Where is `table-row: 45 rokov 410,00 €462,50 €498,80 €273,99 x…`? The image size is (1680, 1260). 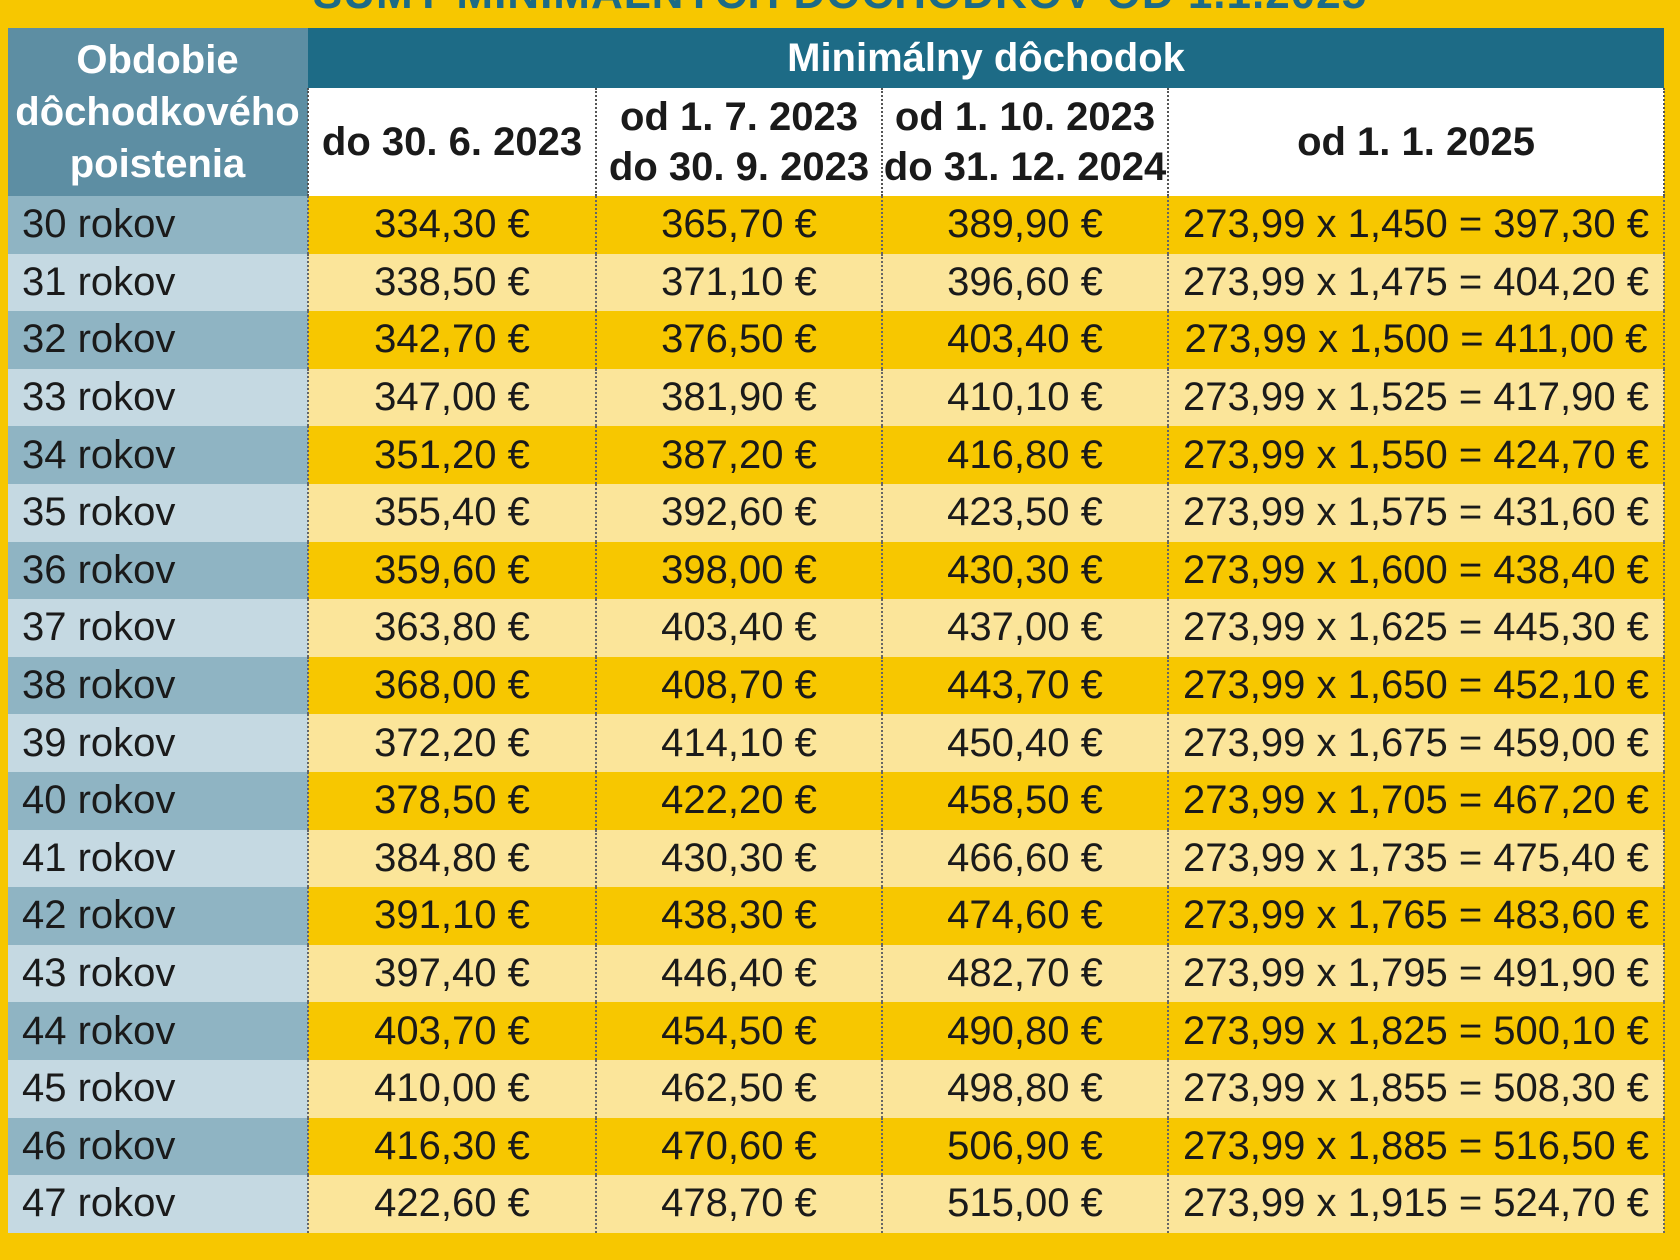
table-row: 45 rokov 410,00 €462,50 €498,80 €273,99 x… is located at coordinates (837, 1088).